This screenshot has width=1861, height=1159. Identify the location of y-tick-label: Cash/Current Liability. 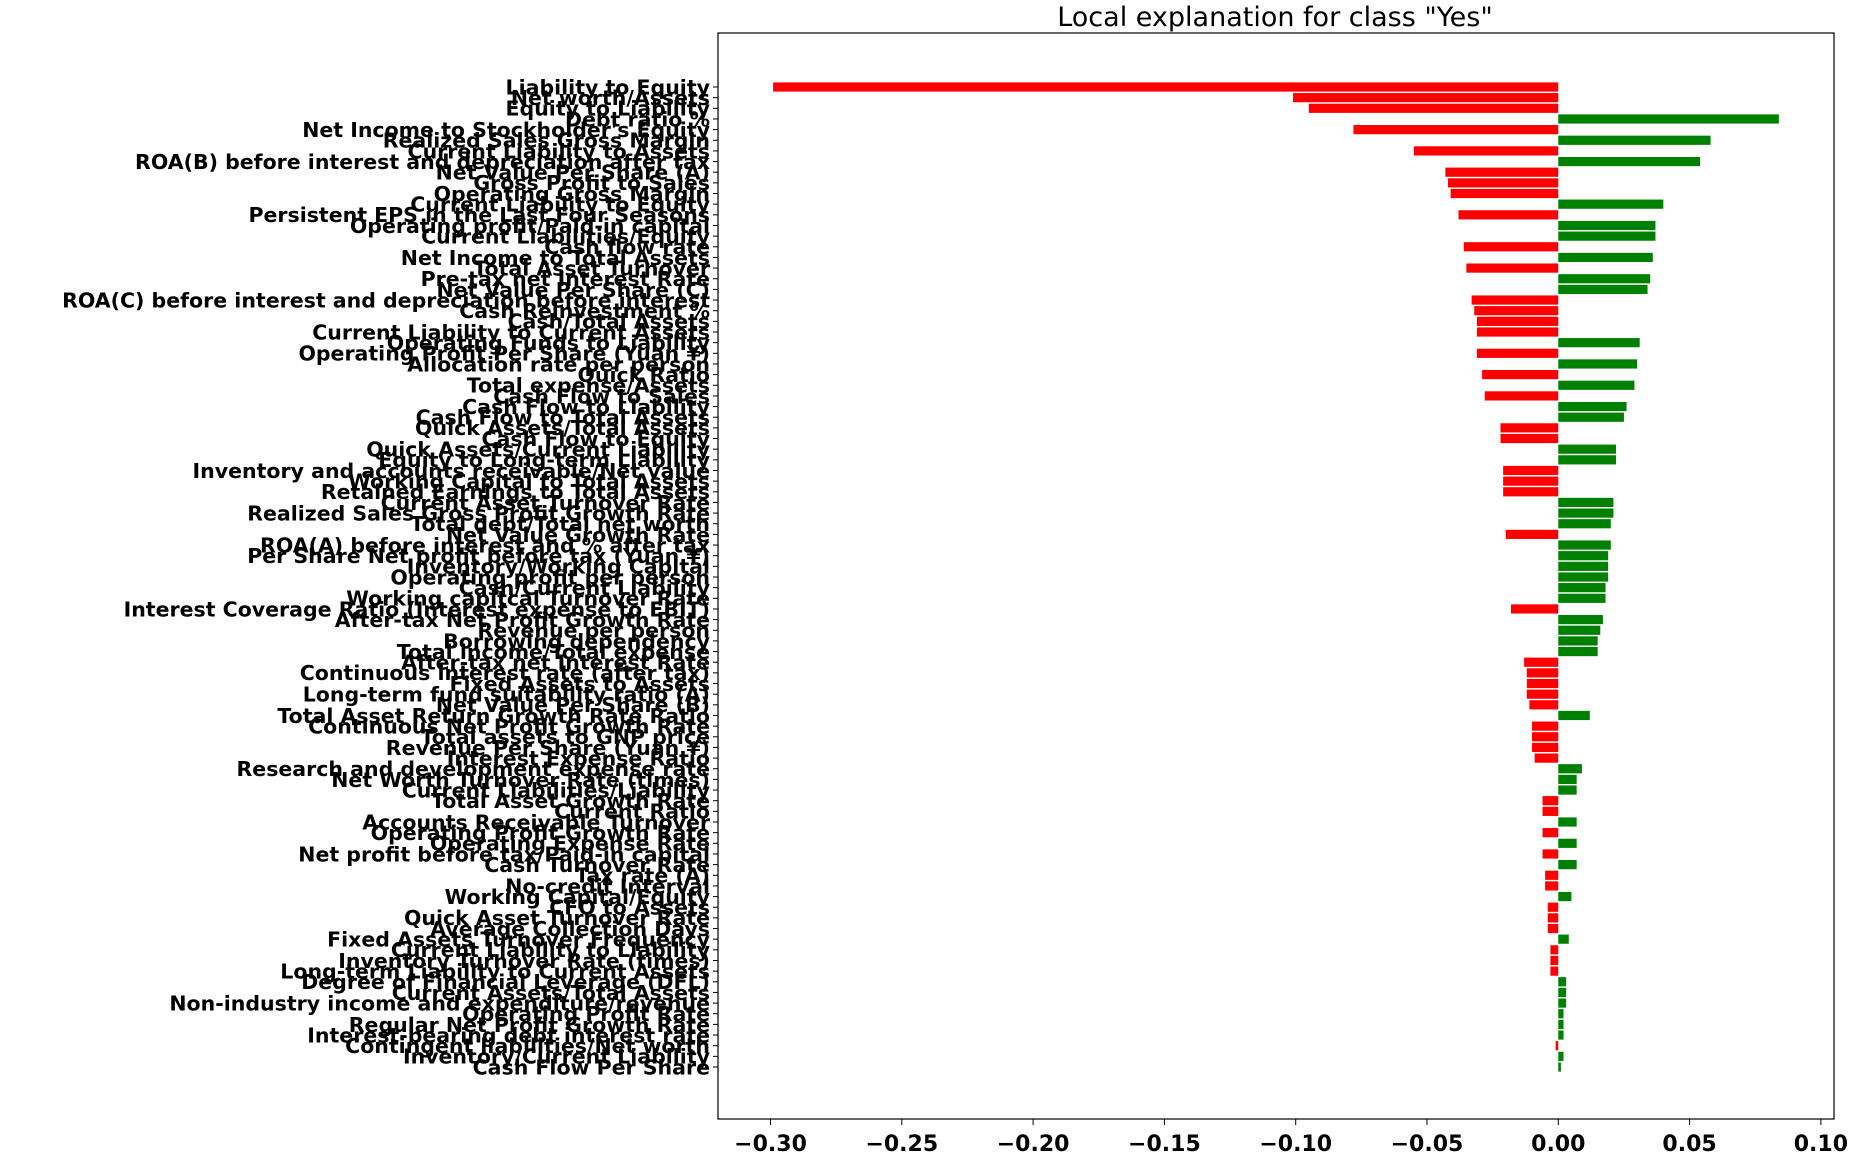
(584, 588).